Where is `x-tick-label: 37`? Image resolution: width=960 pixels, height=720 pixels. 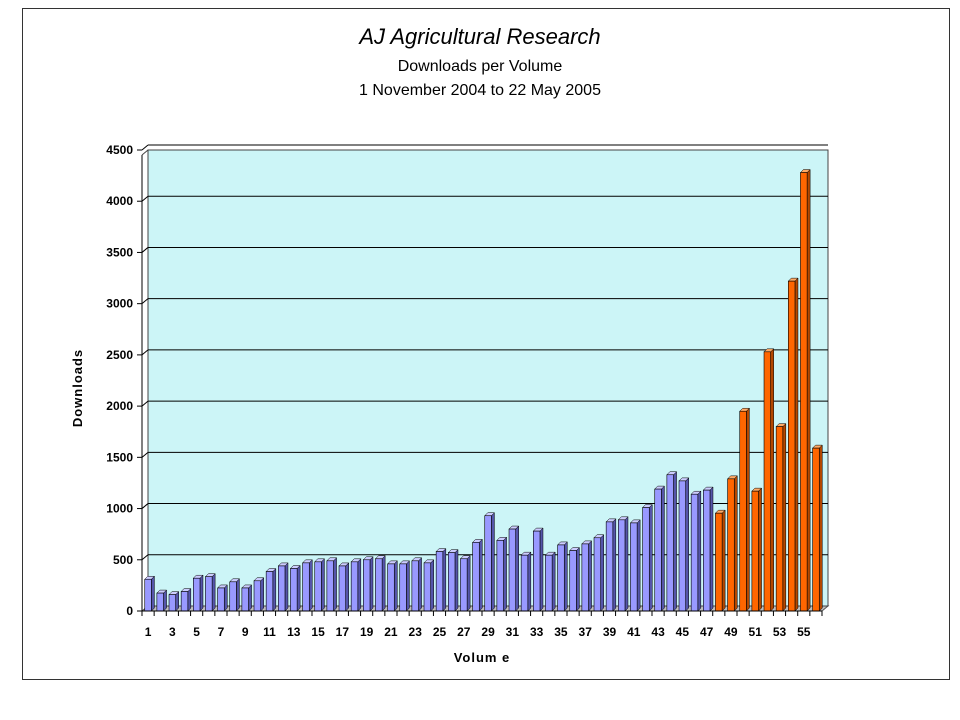 x-tick-label: 37 is located at coordinates (586, 632).